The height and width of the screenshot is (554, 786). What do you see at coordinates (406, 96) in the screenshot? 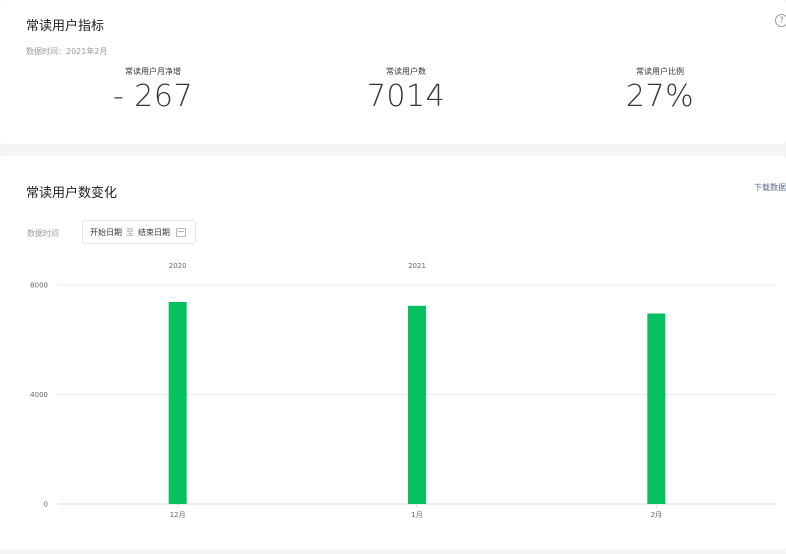
I see `metric-value: 7014` at bounding box center [406, 96].